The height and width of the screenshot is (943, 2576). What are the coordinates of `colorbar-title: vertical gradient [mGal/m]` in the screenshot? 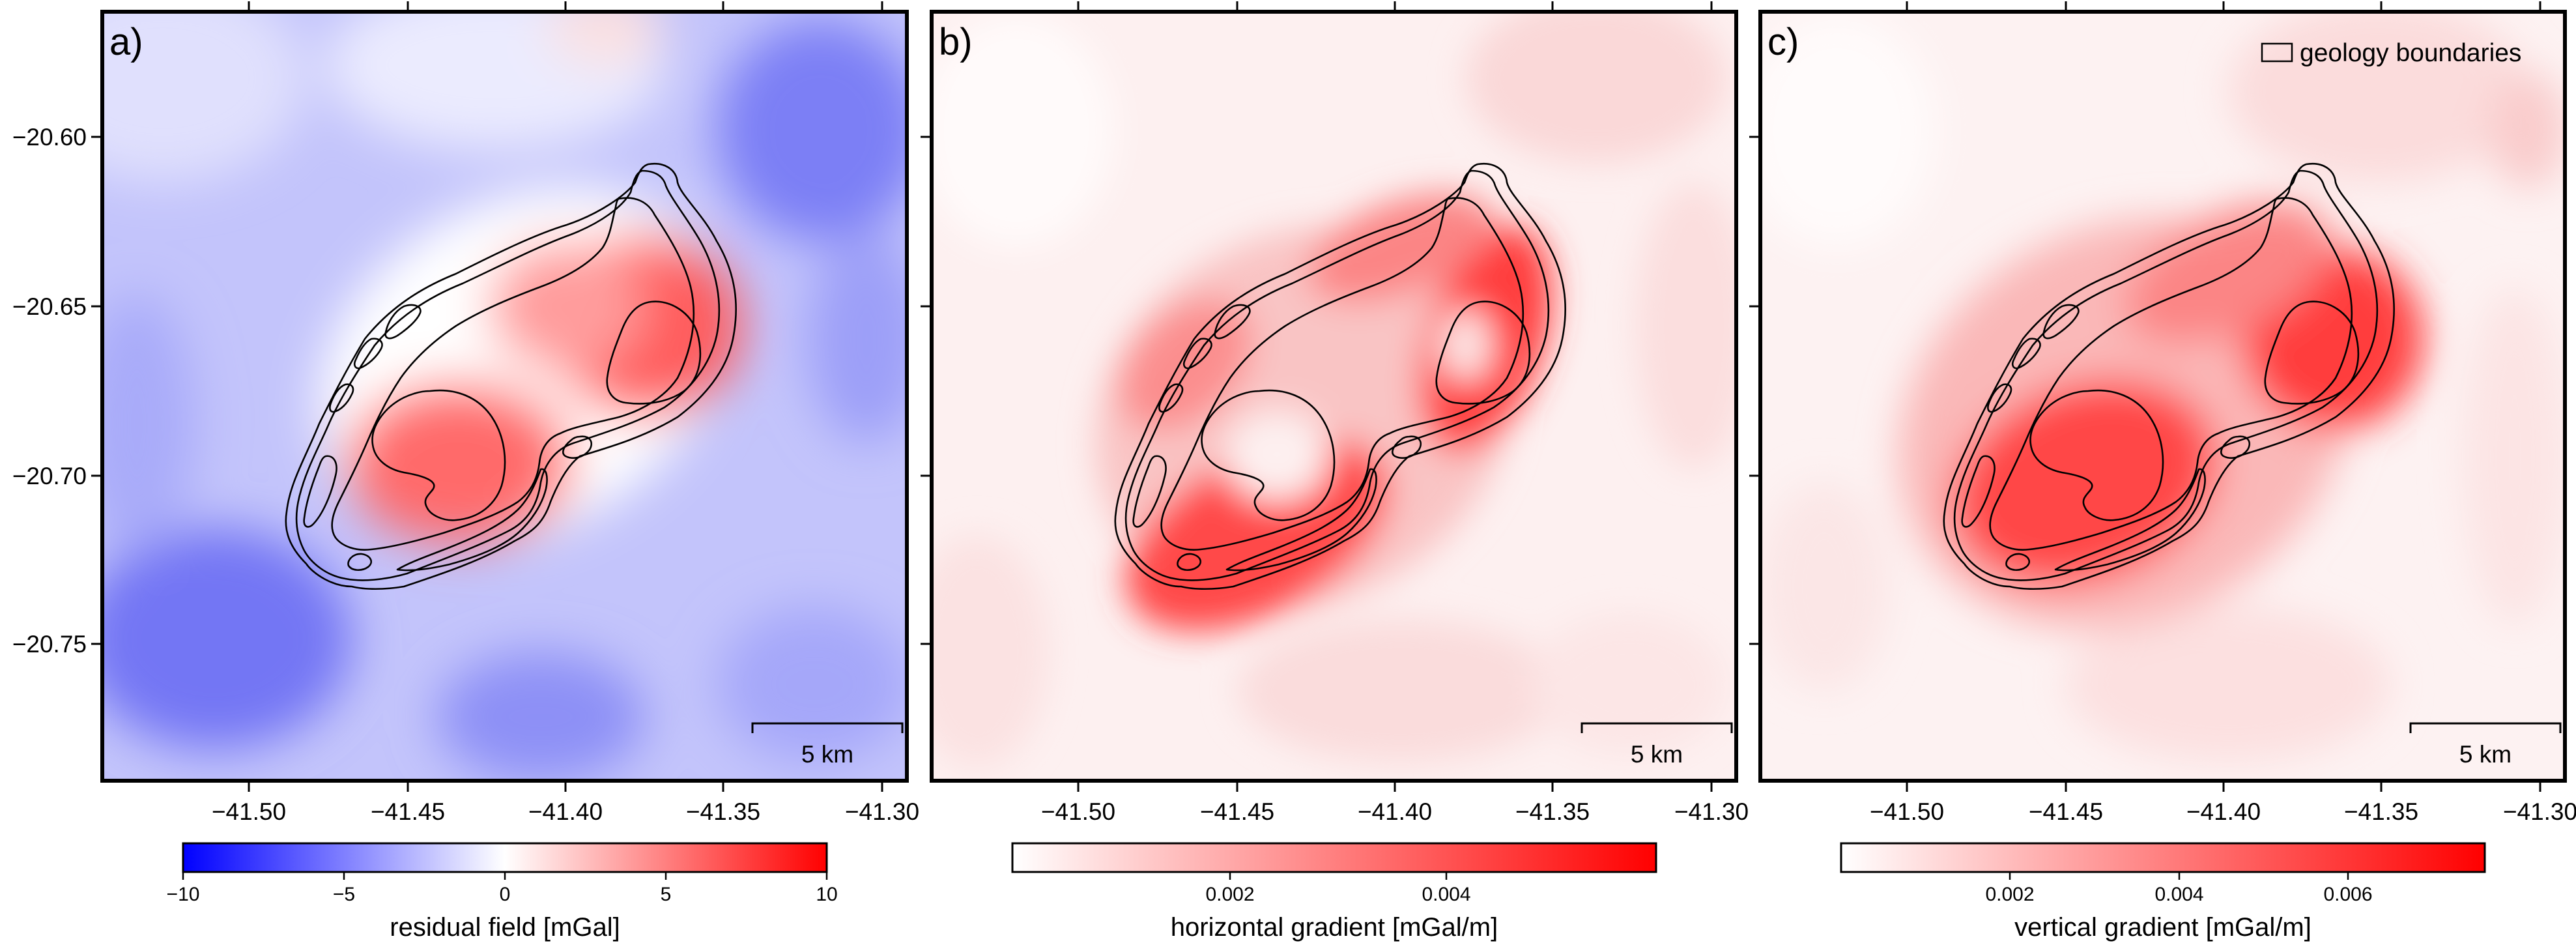 It's located at (2162, 927).